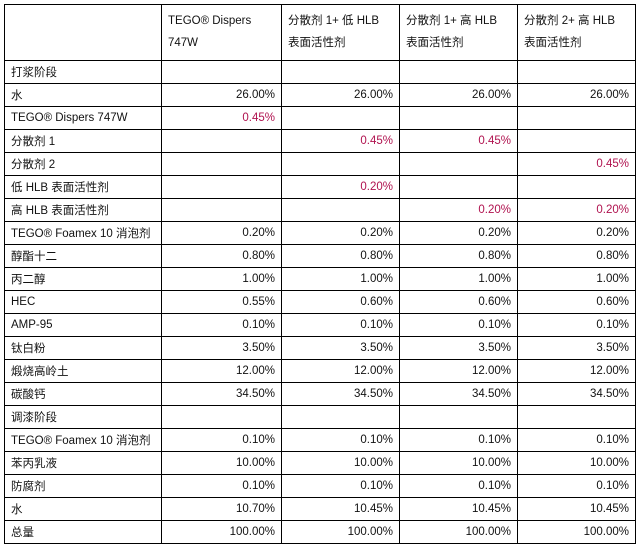  Describe the element at coordinates (83, 371) in the screenshot. I see `row-label: 煅烧高岭土` at that location.